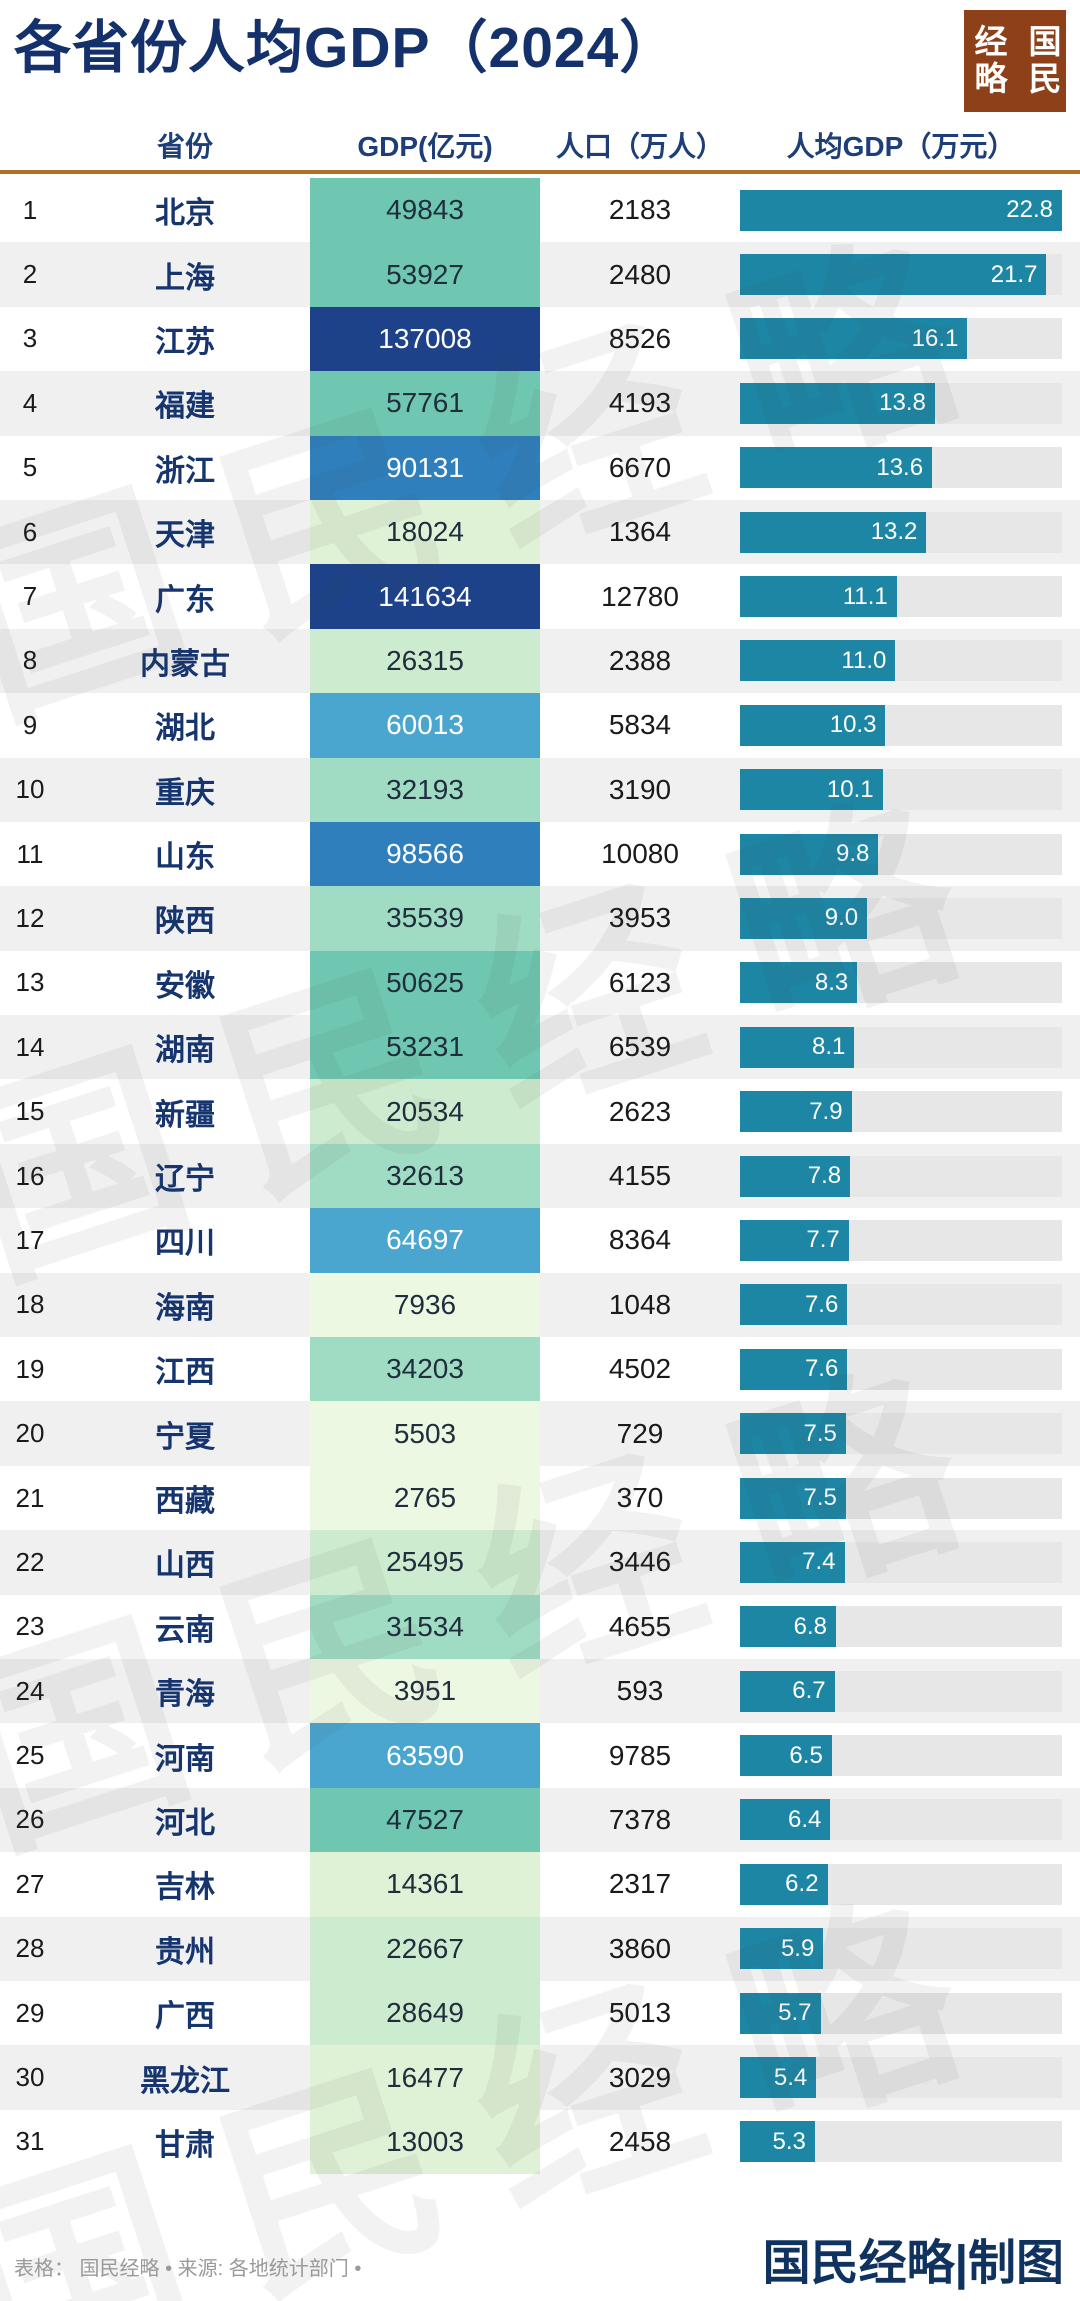 The height and width of the screenshot is (2301, 1080). I want to click on per-capita-bar-track: 13.6, so click(901, 468).